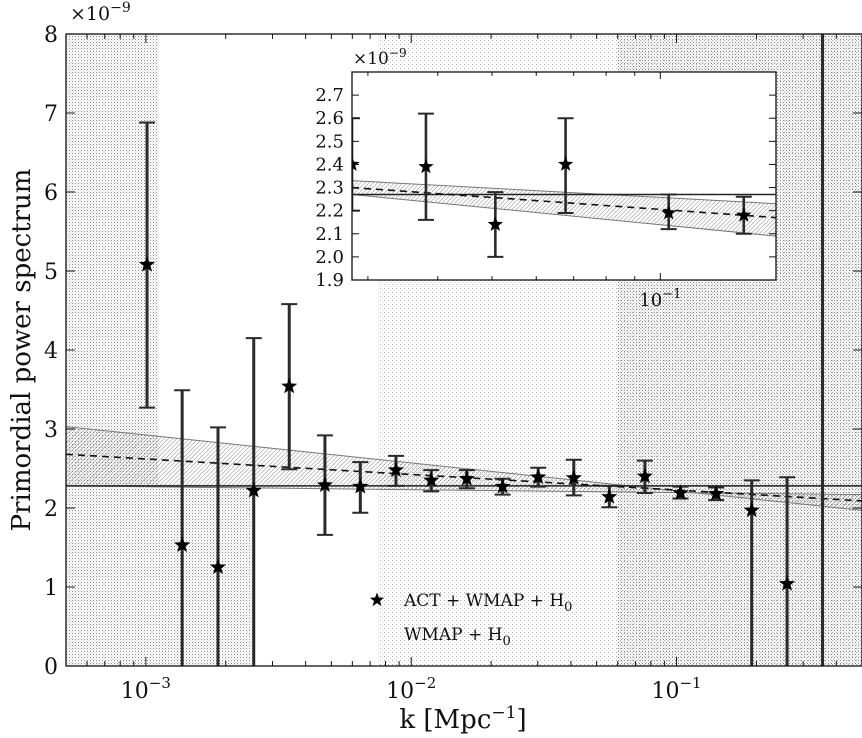  Describe the element at coordinates (380, 57) in the screenshot. I see `inset-y-multiplier: ×10⁻⁹` at that location.